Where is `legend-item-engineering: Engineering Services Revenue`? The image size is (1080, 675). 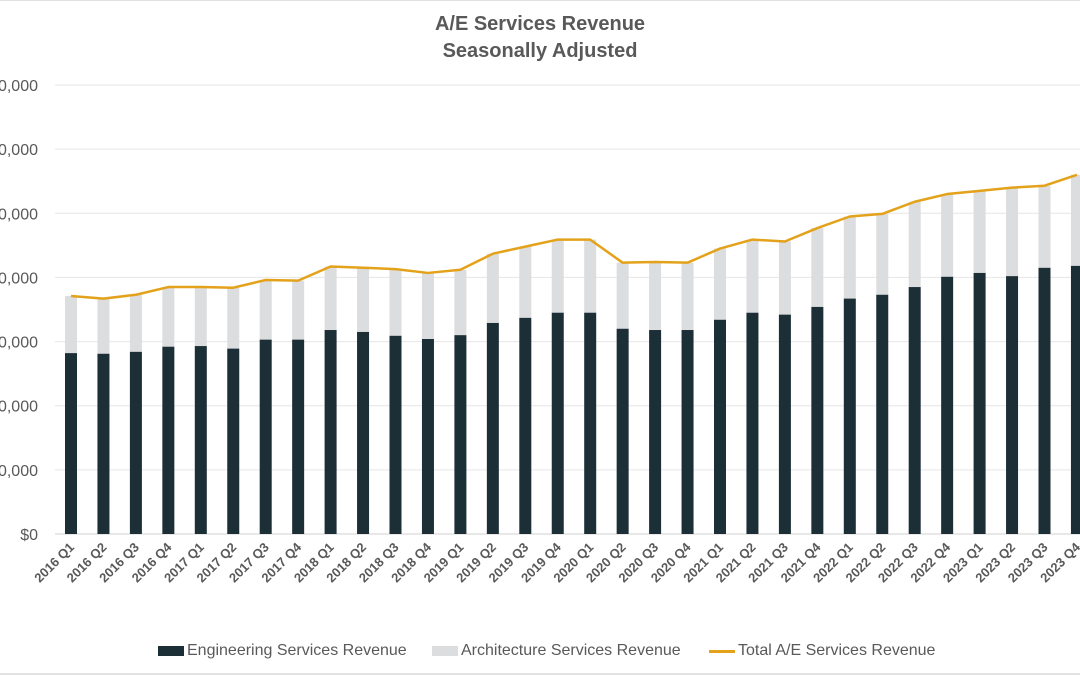 legend-item-engineering: Engineering Services Revenue is located at coordinates (282, 651).